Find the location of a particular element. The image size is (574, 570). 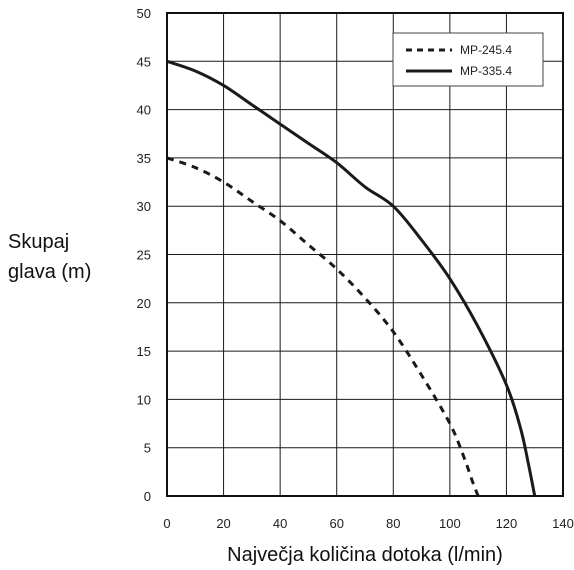

x-tick-label-60: 60 is located at coordinates (336, 523).